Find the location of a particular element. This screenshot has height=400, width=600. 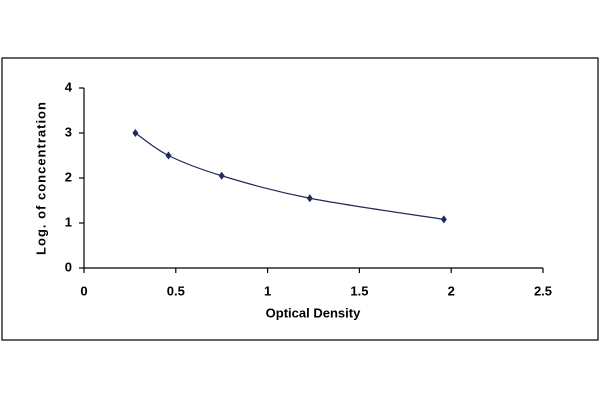

x-axis-title: Optical Density is located at coordinates (313, 312).